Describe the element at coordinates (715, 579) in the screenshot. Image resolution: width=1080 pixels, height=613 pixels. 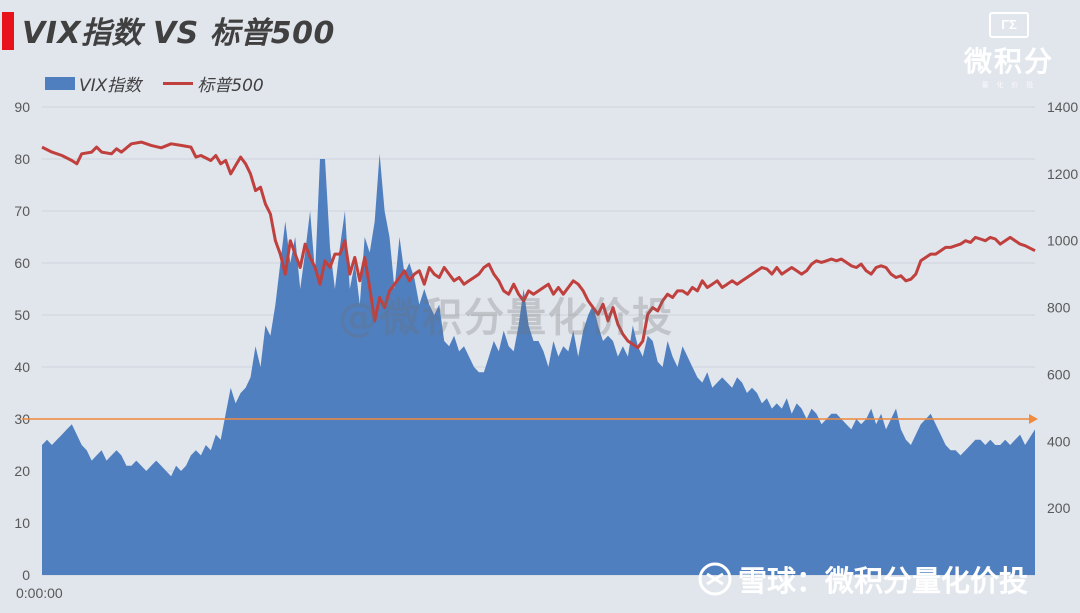
I see `snowball-icon` at that location.